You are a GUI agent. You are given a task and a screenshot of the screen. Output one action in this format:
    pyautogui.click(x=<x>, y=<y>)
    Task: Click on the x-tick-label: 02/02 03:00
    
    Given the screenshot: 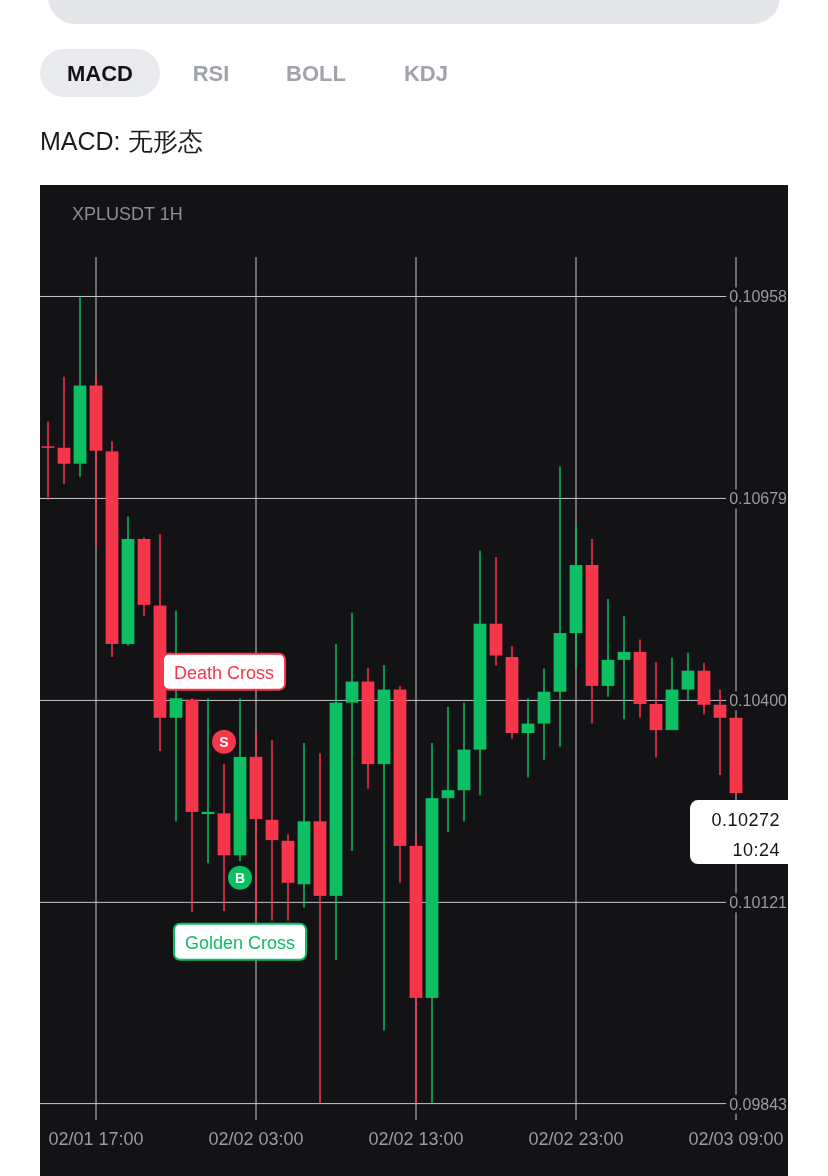 What is the action you would take?
    pyautogui.click(x=256, y=1139)
    